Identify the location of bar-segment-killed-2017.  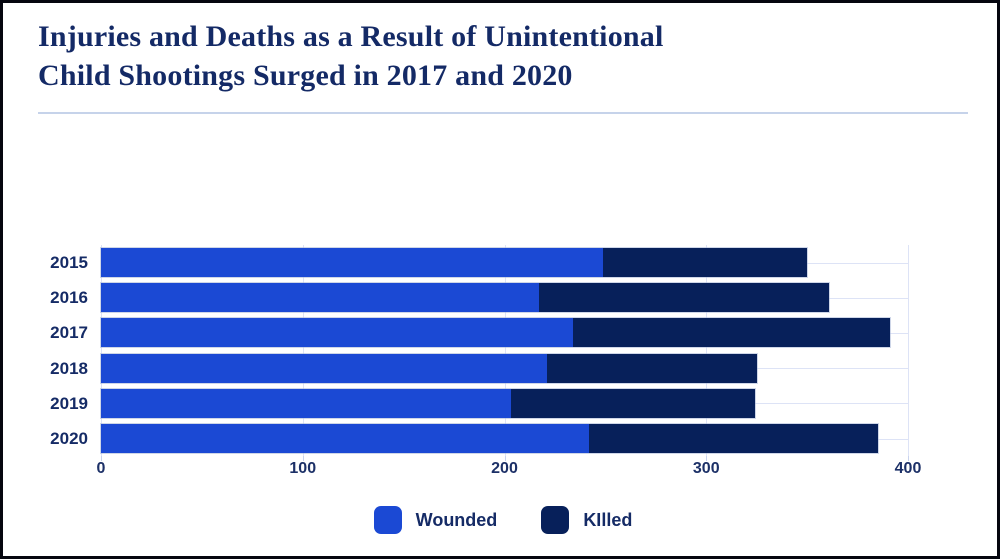
(731, 333).